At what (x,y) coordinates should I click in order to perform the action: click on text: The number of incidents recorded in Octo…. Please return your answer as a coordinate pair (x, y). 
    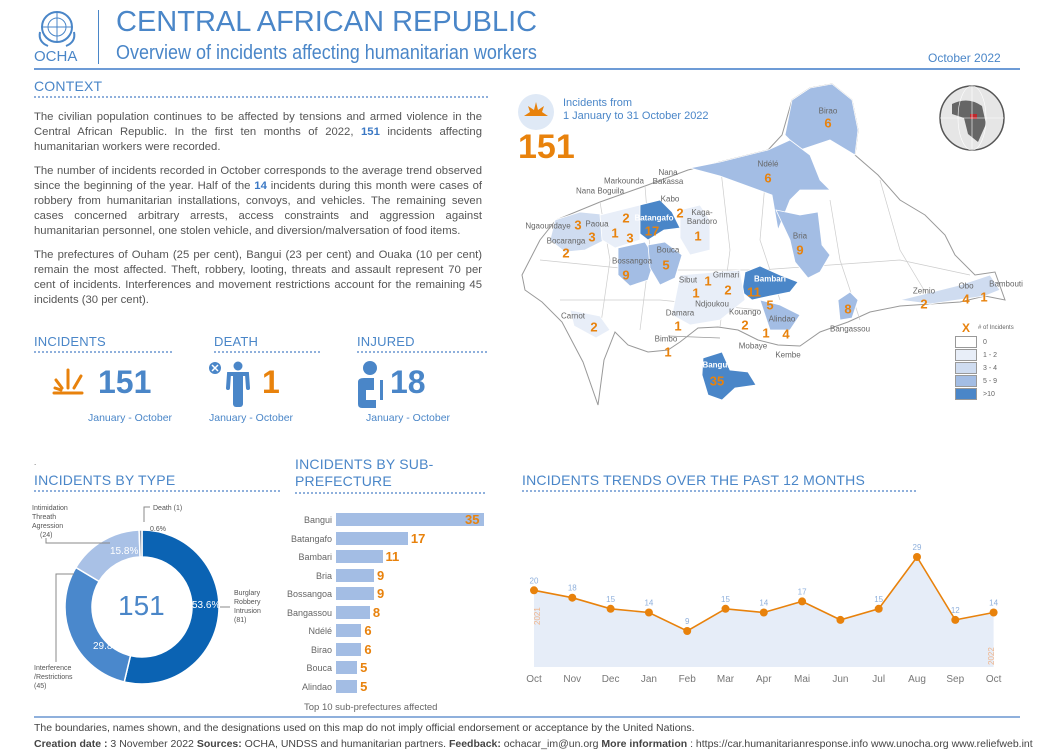
    Looking at the image, I should click on (258, 178).